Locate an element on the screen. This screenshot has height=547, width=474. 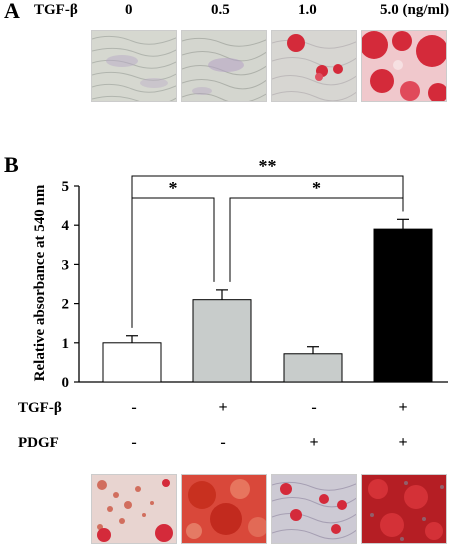
concentration-label-2: 1.0 is located at coordinates (307, 10).